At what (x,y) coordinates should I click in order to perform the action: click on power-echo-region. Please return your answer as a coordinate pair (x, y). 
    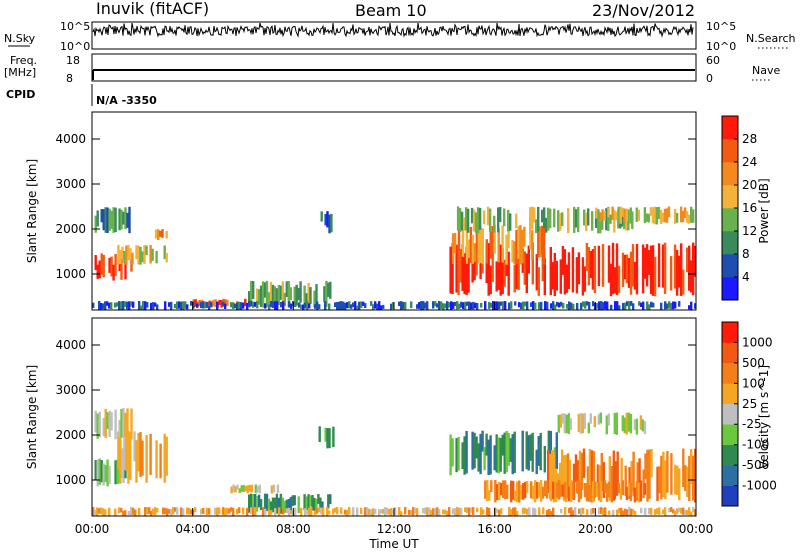
    Looking at the image, I should click on (326, 222).